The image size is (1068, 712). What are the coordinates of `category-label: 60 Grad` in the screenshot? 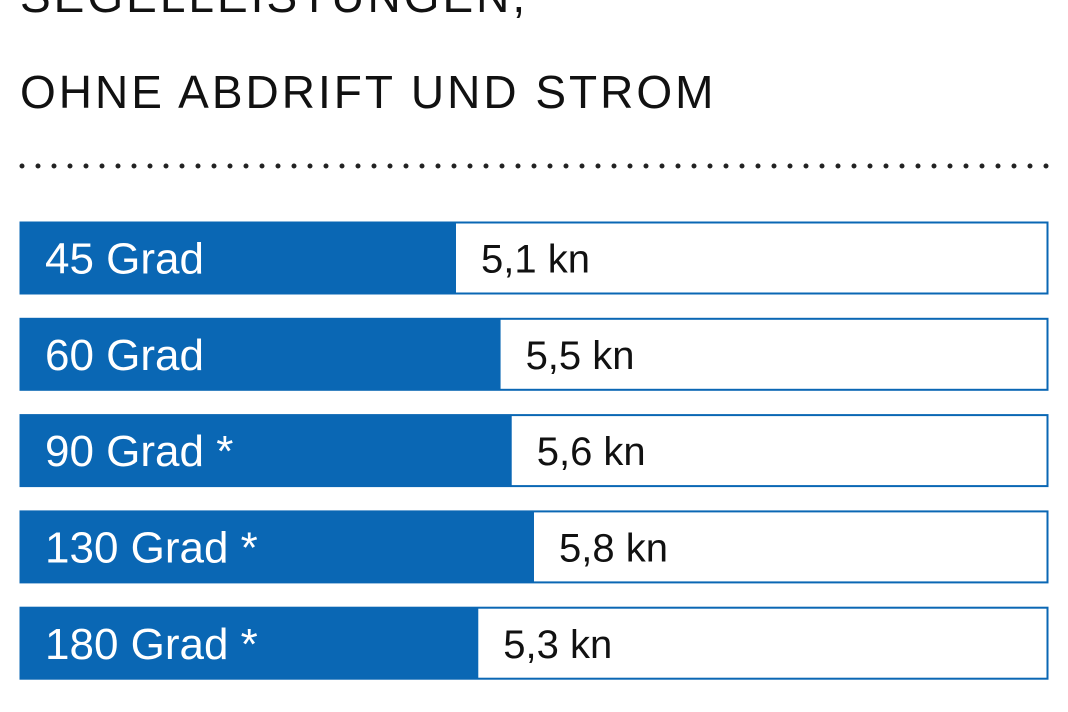 It's located at (124, 355).